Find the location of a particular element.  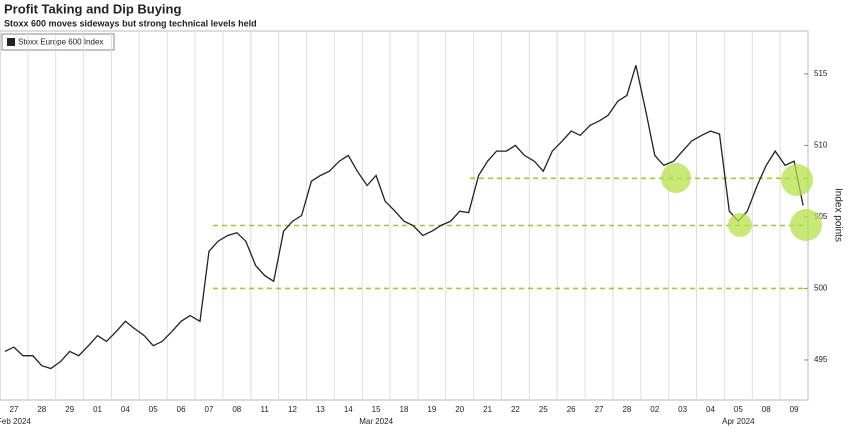

x-tick-label: 22 is located at coordinates (515, 409).